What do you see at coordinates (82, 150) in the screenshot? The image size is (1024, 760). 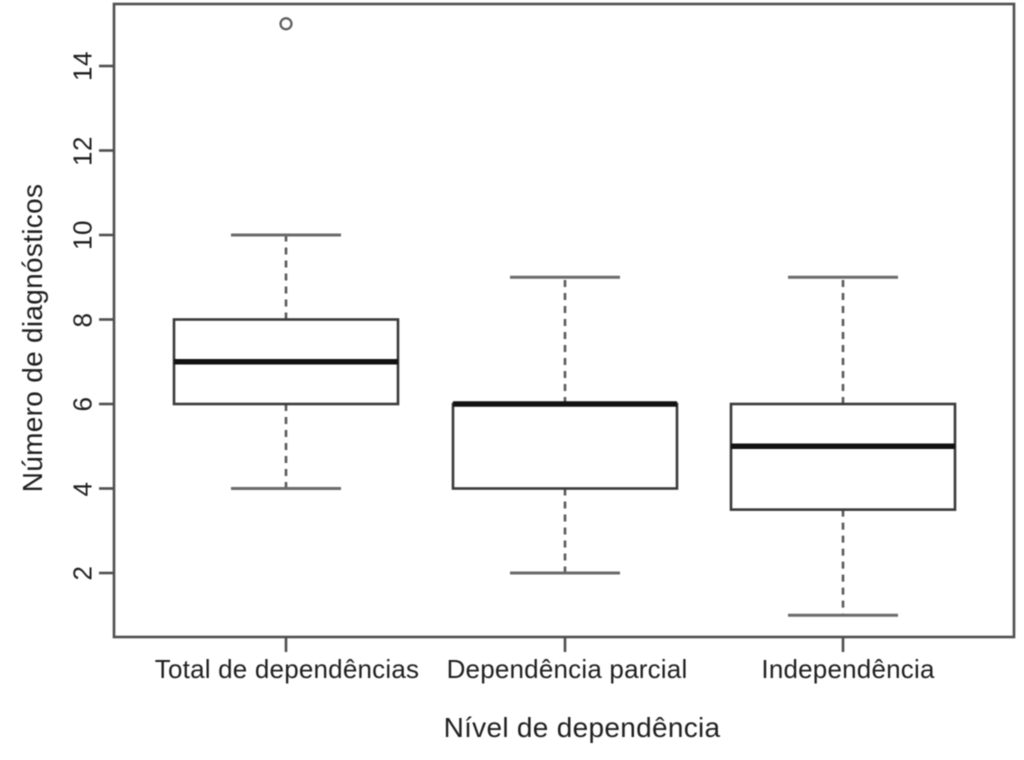 I see `y-tick-label: 12` at bounding box center [82, 150].